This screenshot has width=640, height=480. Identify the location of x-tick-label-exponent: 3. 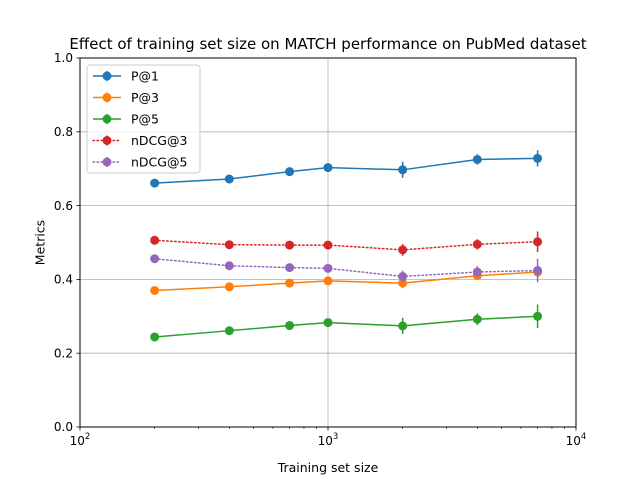
(335, 437).